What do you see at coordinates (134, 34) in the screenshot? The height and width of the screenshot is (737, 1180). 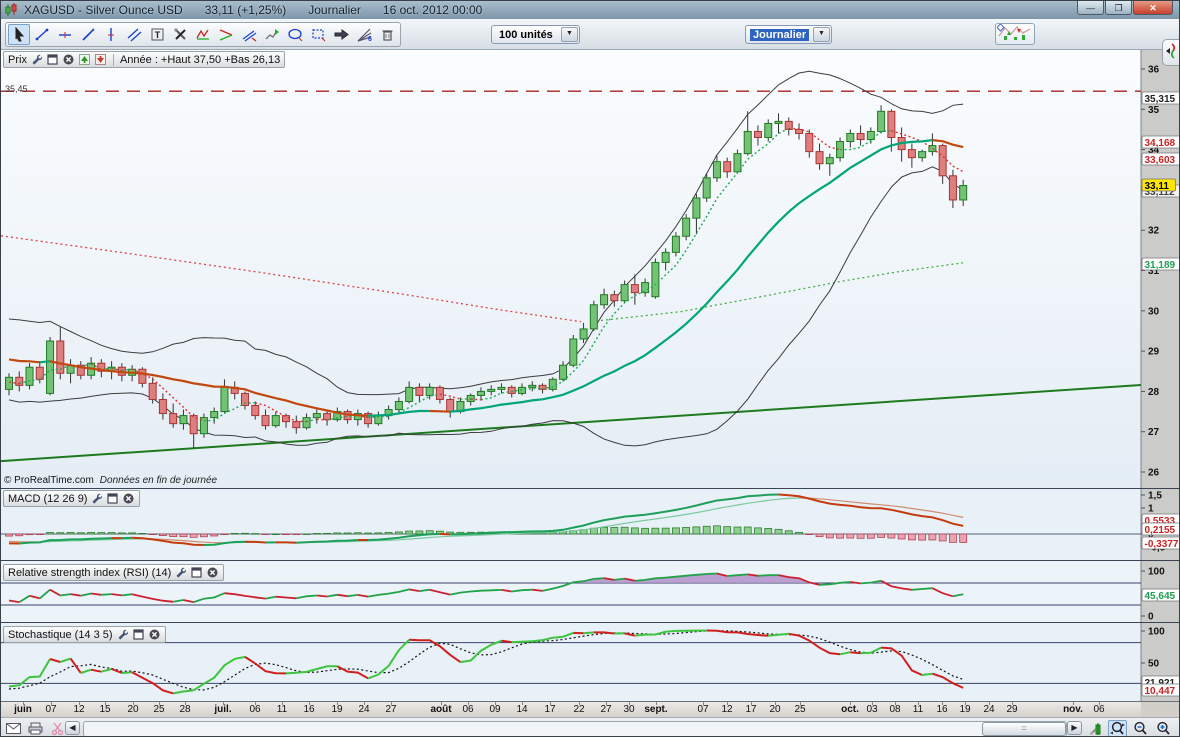 I see `parallel-lines-tool` at bounding box center [134, 34].